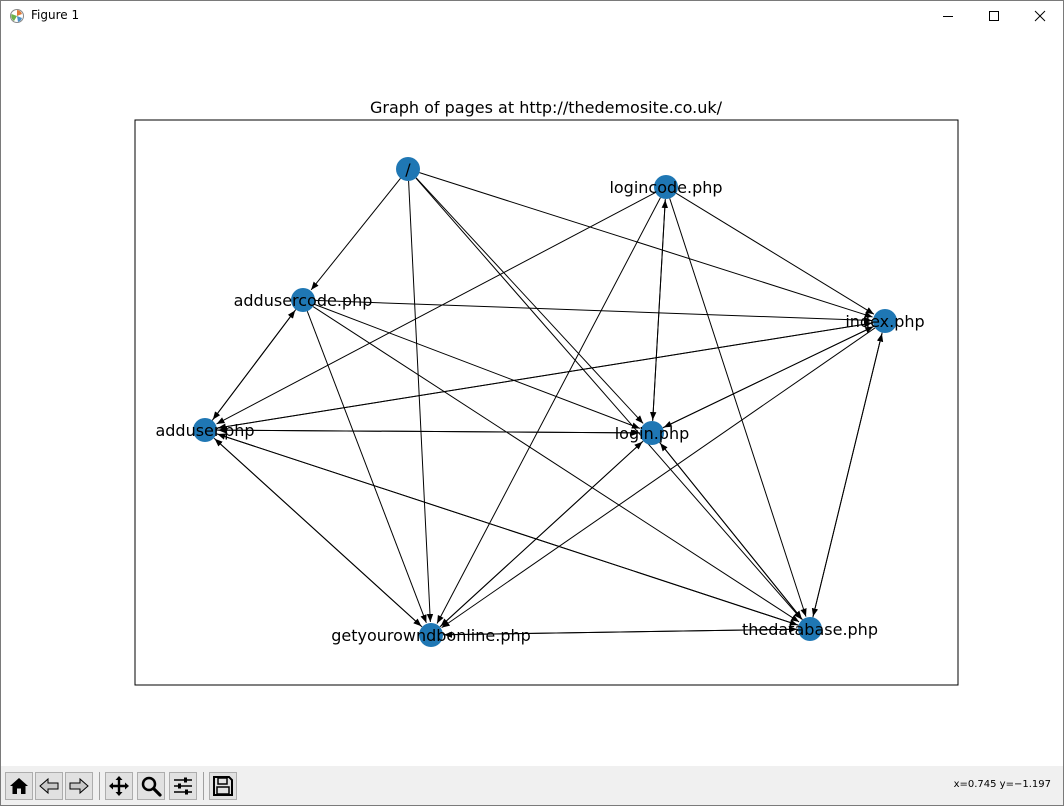 The image size is (1064, 806). I want to click on configure-subplots-button, so click(183, 786).